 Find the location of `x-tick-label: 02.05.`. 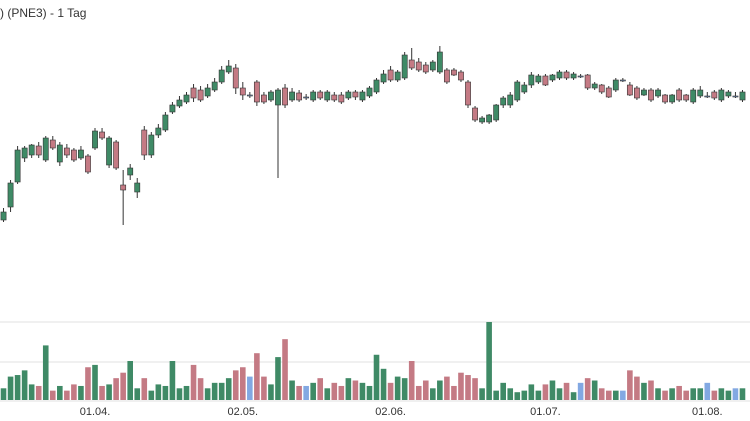

x-tick-label: 02.05. is located at coordinates (243, 412).